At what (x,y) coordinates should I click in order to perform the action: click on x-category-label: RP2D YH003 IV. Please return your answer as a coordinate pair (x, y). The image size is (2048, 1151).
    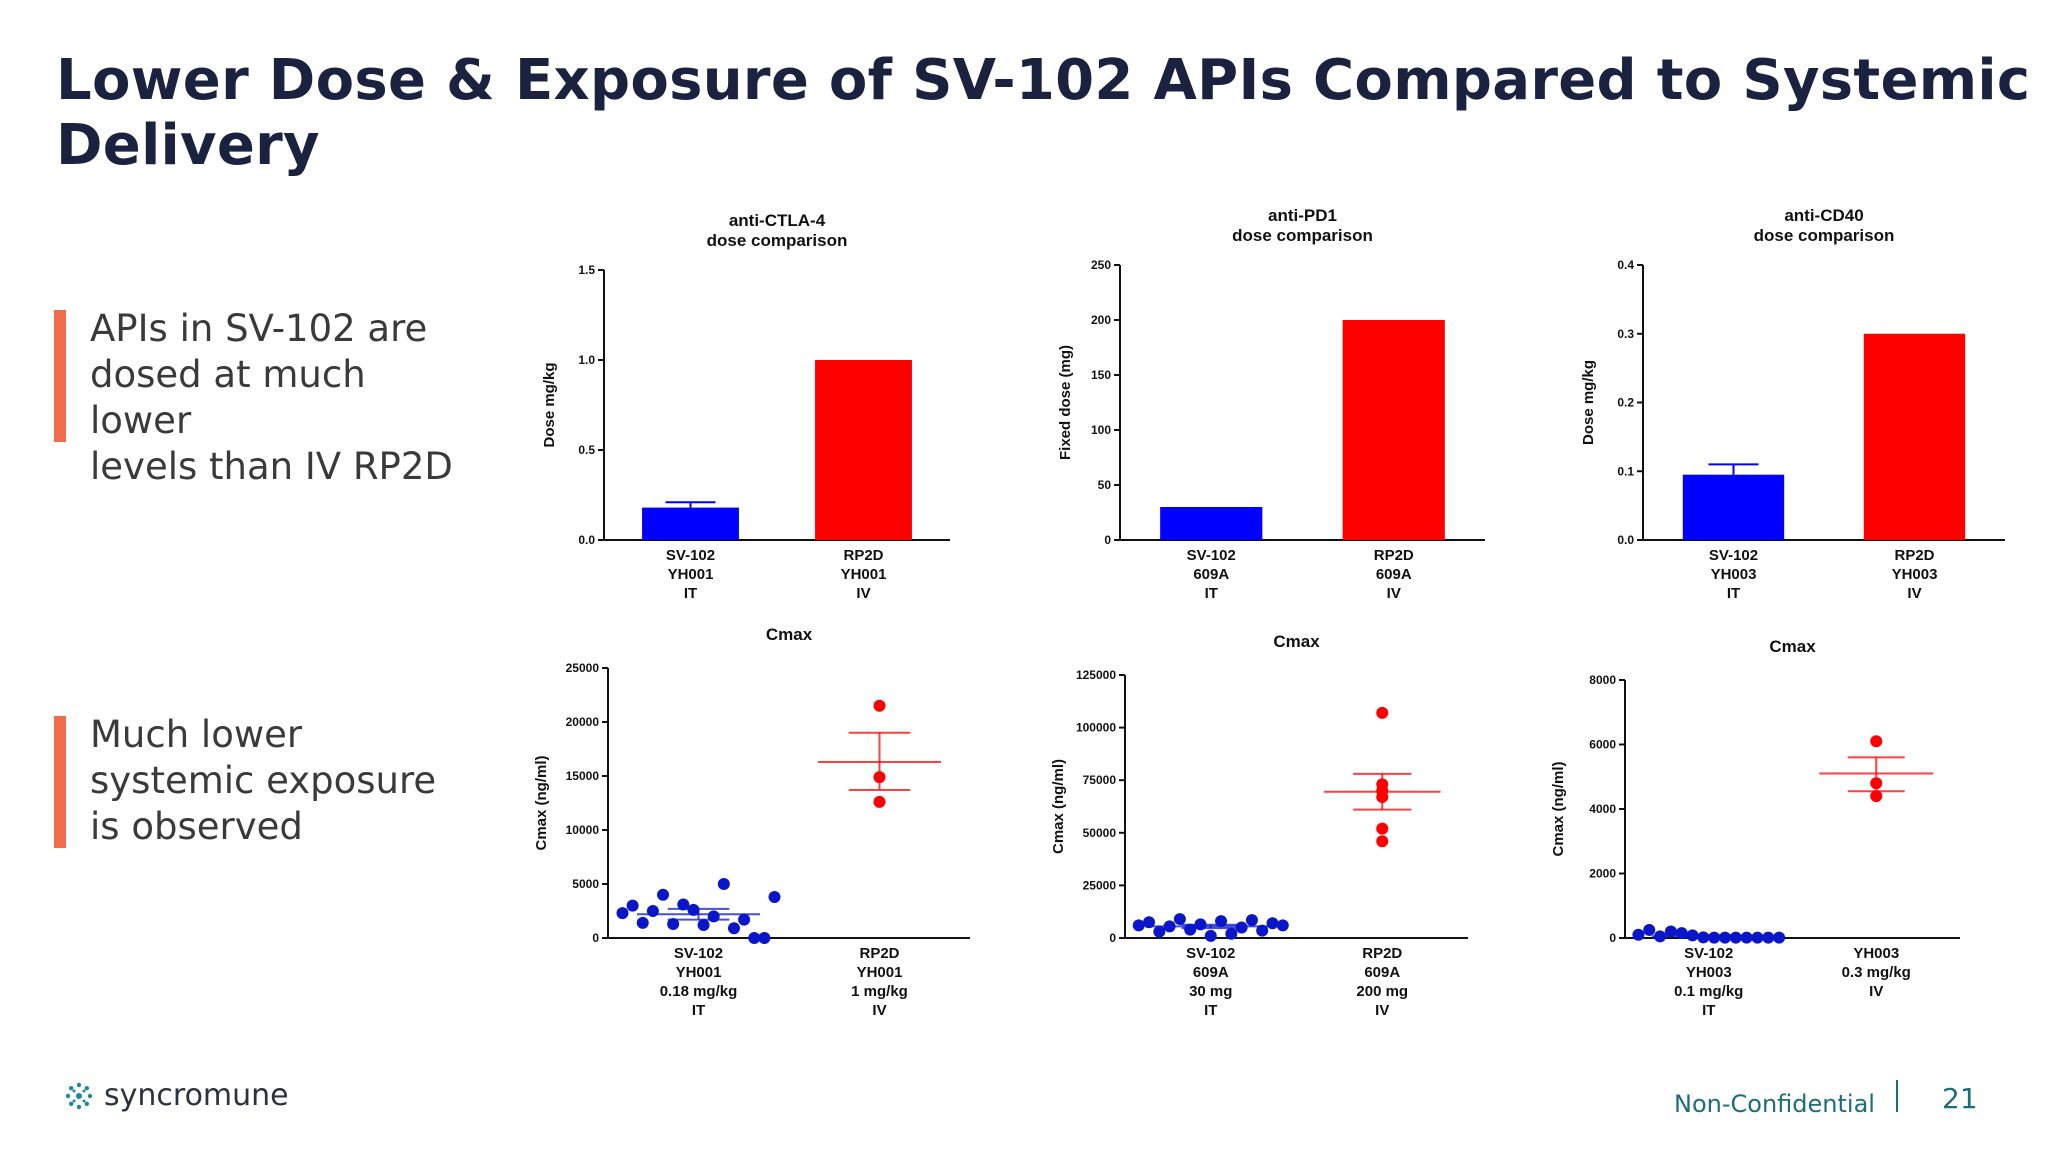
    Looking at the image, I should click on (1915, 574).